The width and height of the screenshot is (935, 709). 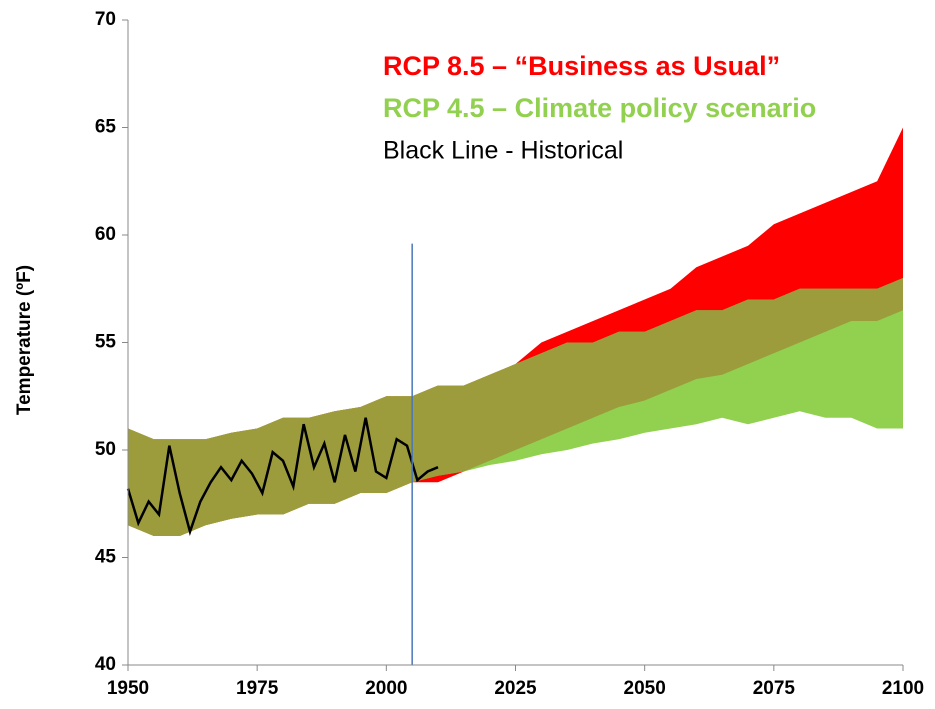 I want to click on x-tick-label: 2075, so click(x=774, y=688).